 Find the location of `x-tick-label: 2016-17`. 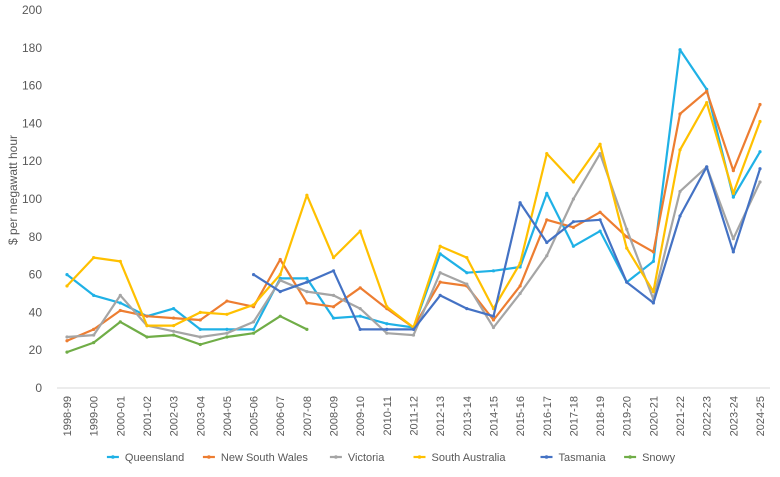

x-tick-label: 2016-17 is located at coordinates (548, 416).